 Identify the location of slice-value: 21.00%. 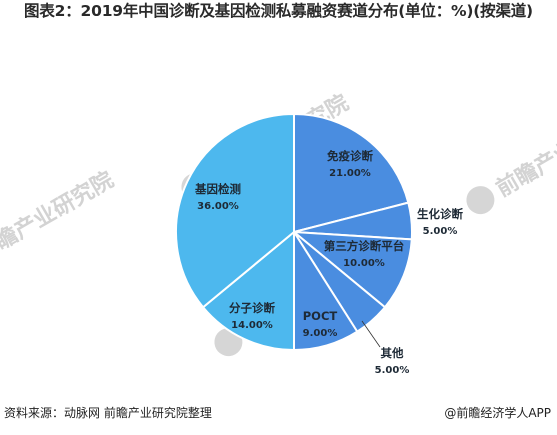
(350, 173).